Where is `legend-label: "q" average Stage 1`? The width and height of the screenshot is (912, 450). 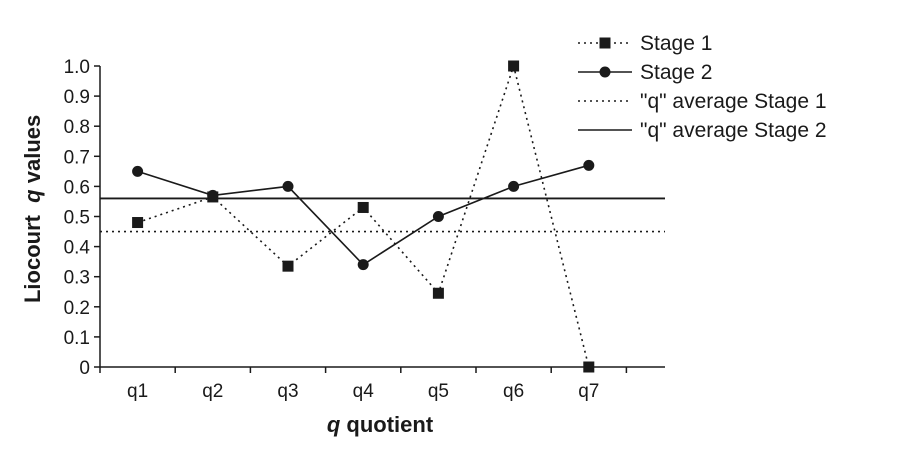 legend-label: "q" average Stage 1 is located at coordinates (733, 101).